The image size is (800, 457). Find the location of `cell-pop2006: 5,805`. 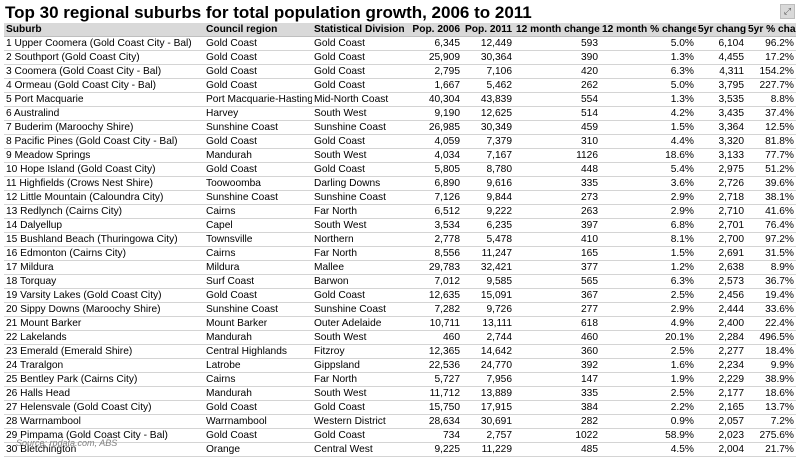

cell-pop2006: 5,805 is located at coordinates (435, 169).